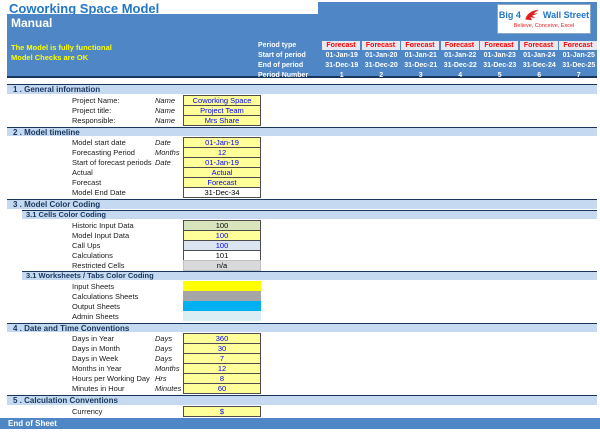 The image size is (600, 434). What do you see at coordinates (281, 65) in the screenshot?
I see `period-end-label: End of period` at bounding box center [281, 65].